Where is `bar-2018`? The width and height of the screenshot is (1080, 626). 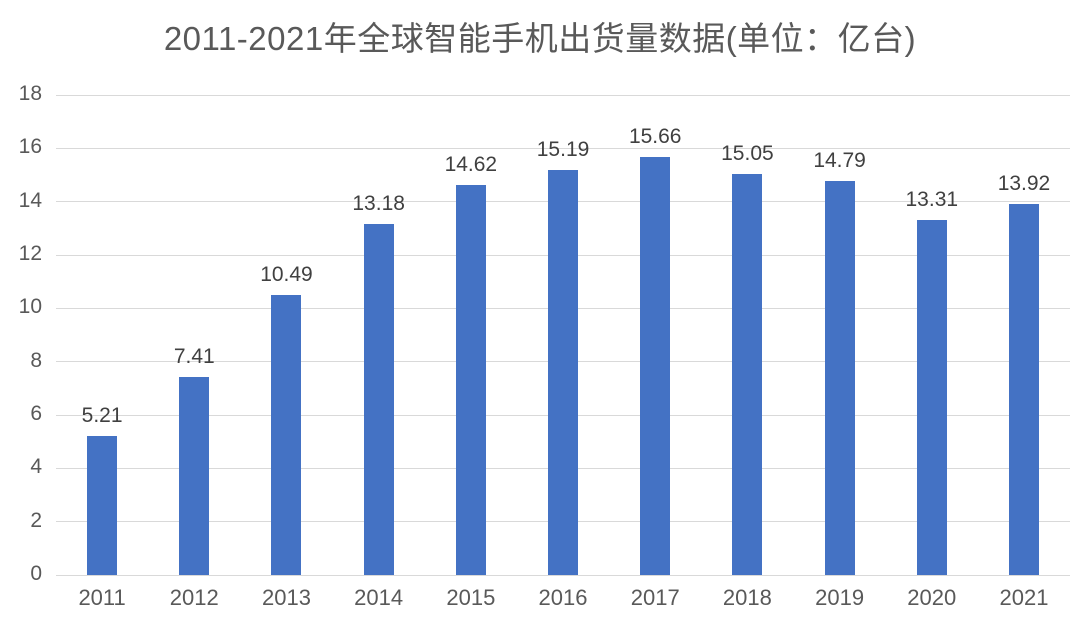
bar-2018 is located at coordinates (747, 374).